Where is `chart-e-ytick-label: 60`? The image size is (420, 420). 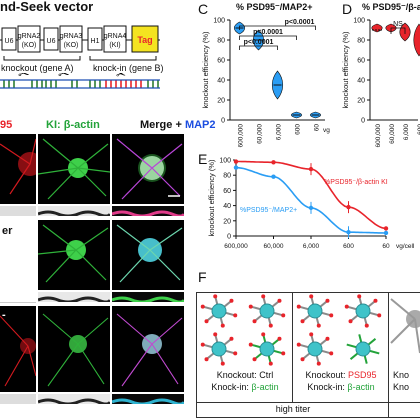
chart-e-ytick-label: 60 is located at coordinates (227, 191).